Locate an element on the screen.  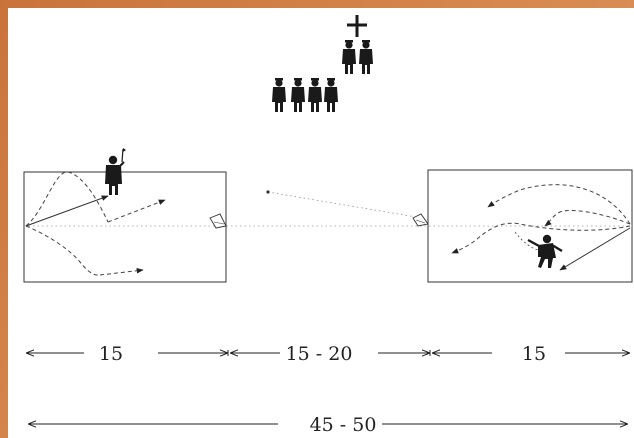
right-zone-movements is located at coordinates (541, 227).